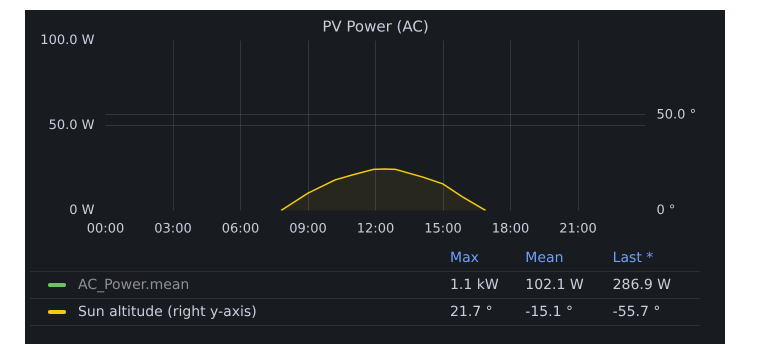  I want to click on y-tick-label: 100.0 W, so click(67, 40).